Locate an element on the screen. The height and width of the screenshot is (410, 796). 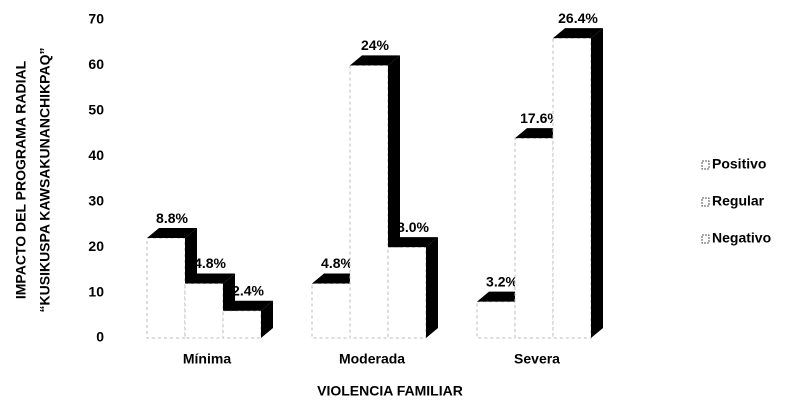
legend-label: Positivo is located at coordinates (739, 164).